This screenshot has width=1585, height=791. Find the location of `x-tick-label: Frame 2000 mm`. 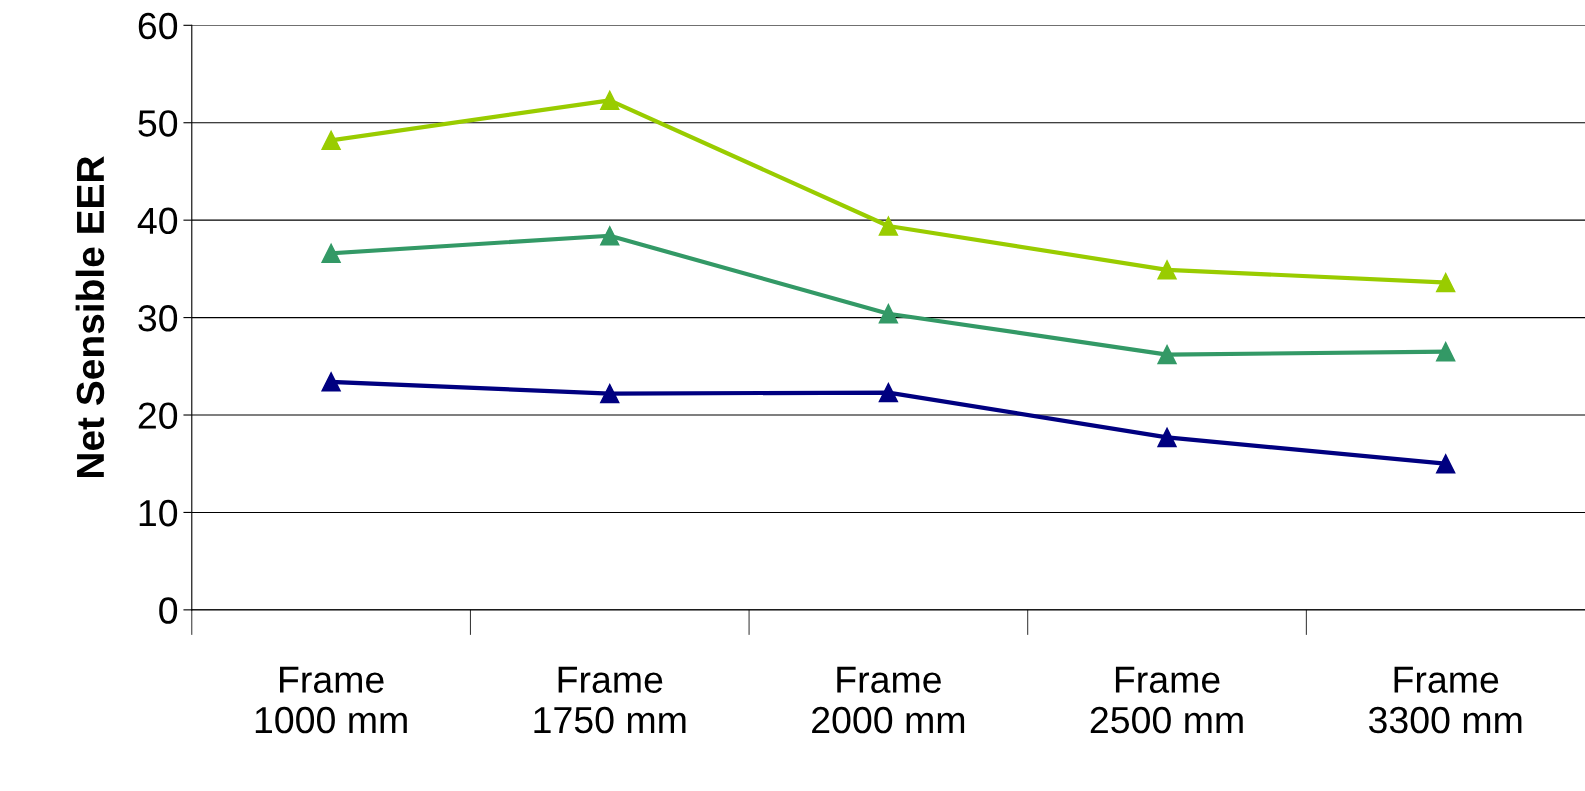

x-tick-label: Frame 2000 mm is located at coordinates (888, 700).